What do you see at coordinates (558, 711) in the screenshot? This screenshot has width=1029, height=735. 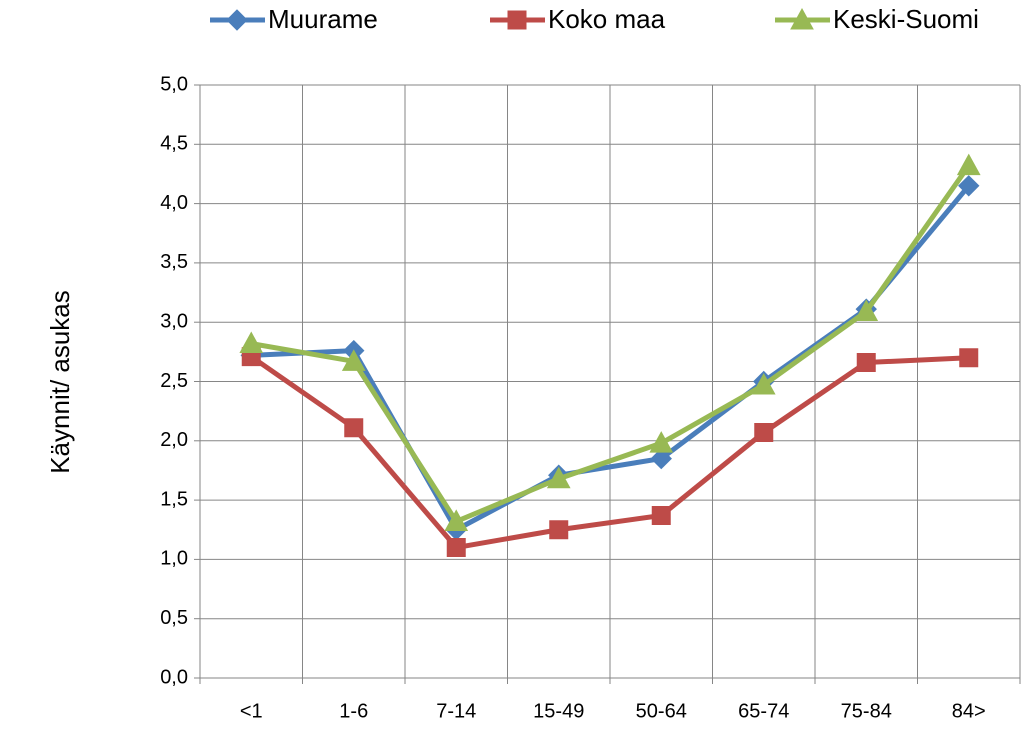 I see `x-tick-label: 15-49` at bounding box center [558, 711].